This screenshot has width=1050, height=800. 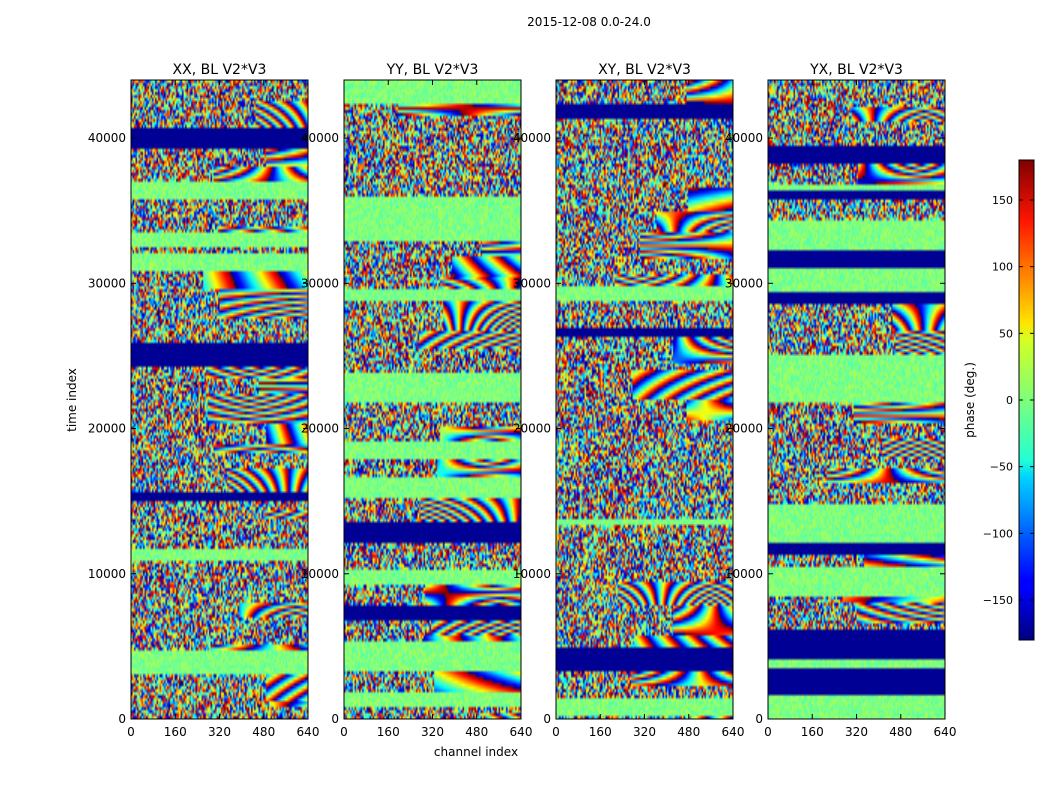 I want to click on colorbar-label: phase (deg.), so click(x=970, y=400).